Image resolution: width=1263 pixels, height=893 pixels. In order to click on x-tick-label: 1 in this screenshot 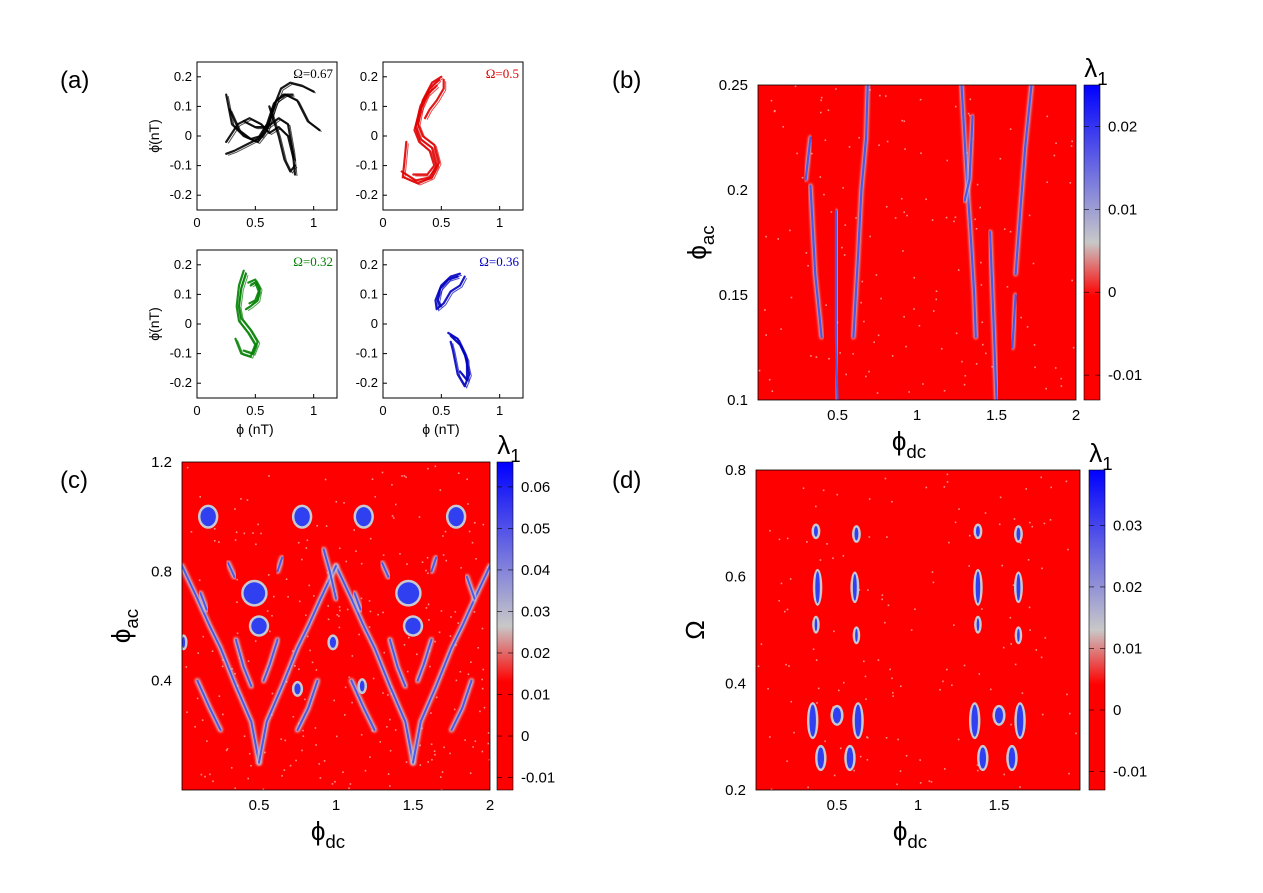, I will do `click(313, 222)`.